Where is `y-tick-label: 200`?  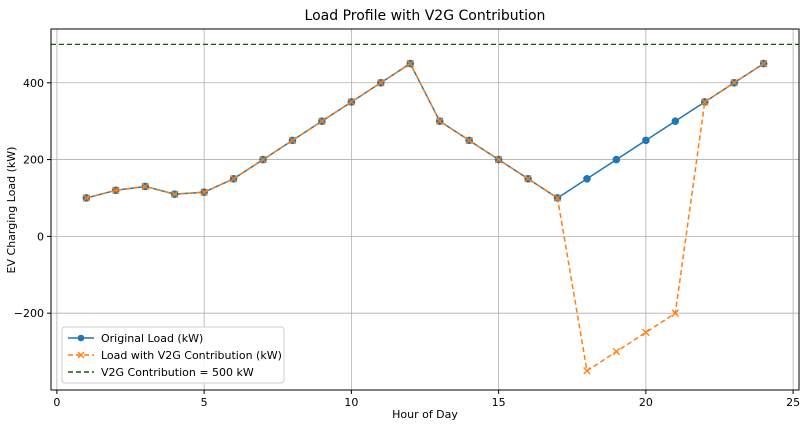
y-tick-label: 200 is located at coordinates (33, 160).